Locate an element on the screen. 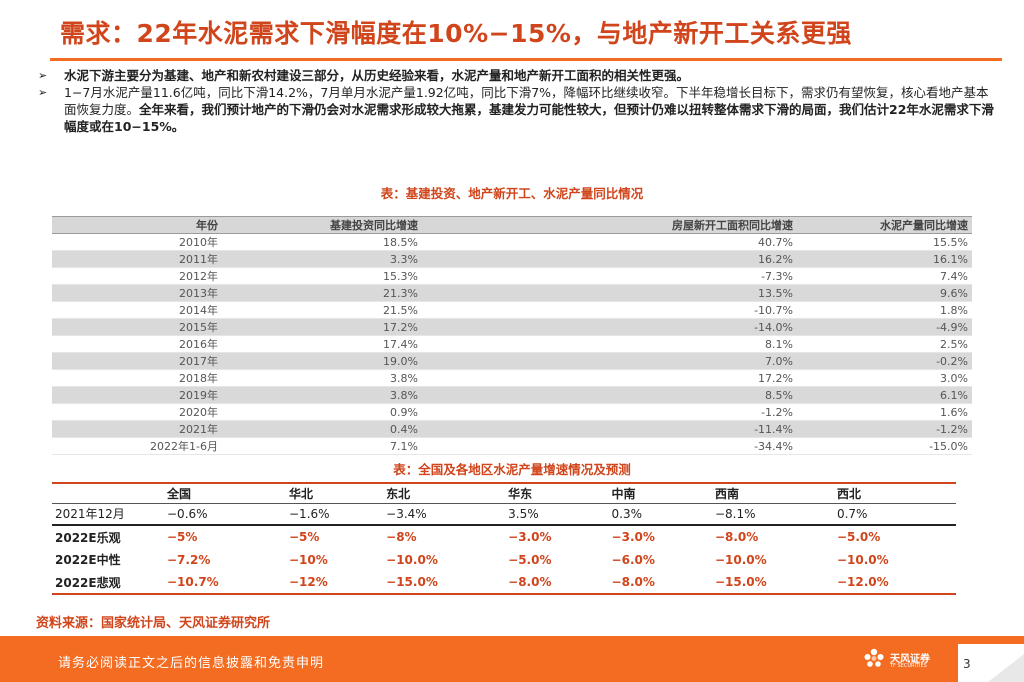 This screenshot has height=682, width=1024. row-label: 2022E悲观 is located at coordinates (108, 583).